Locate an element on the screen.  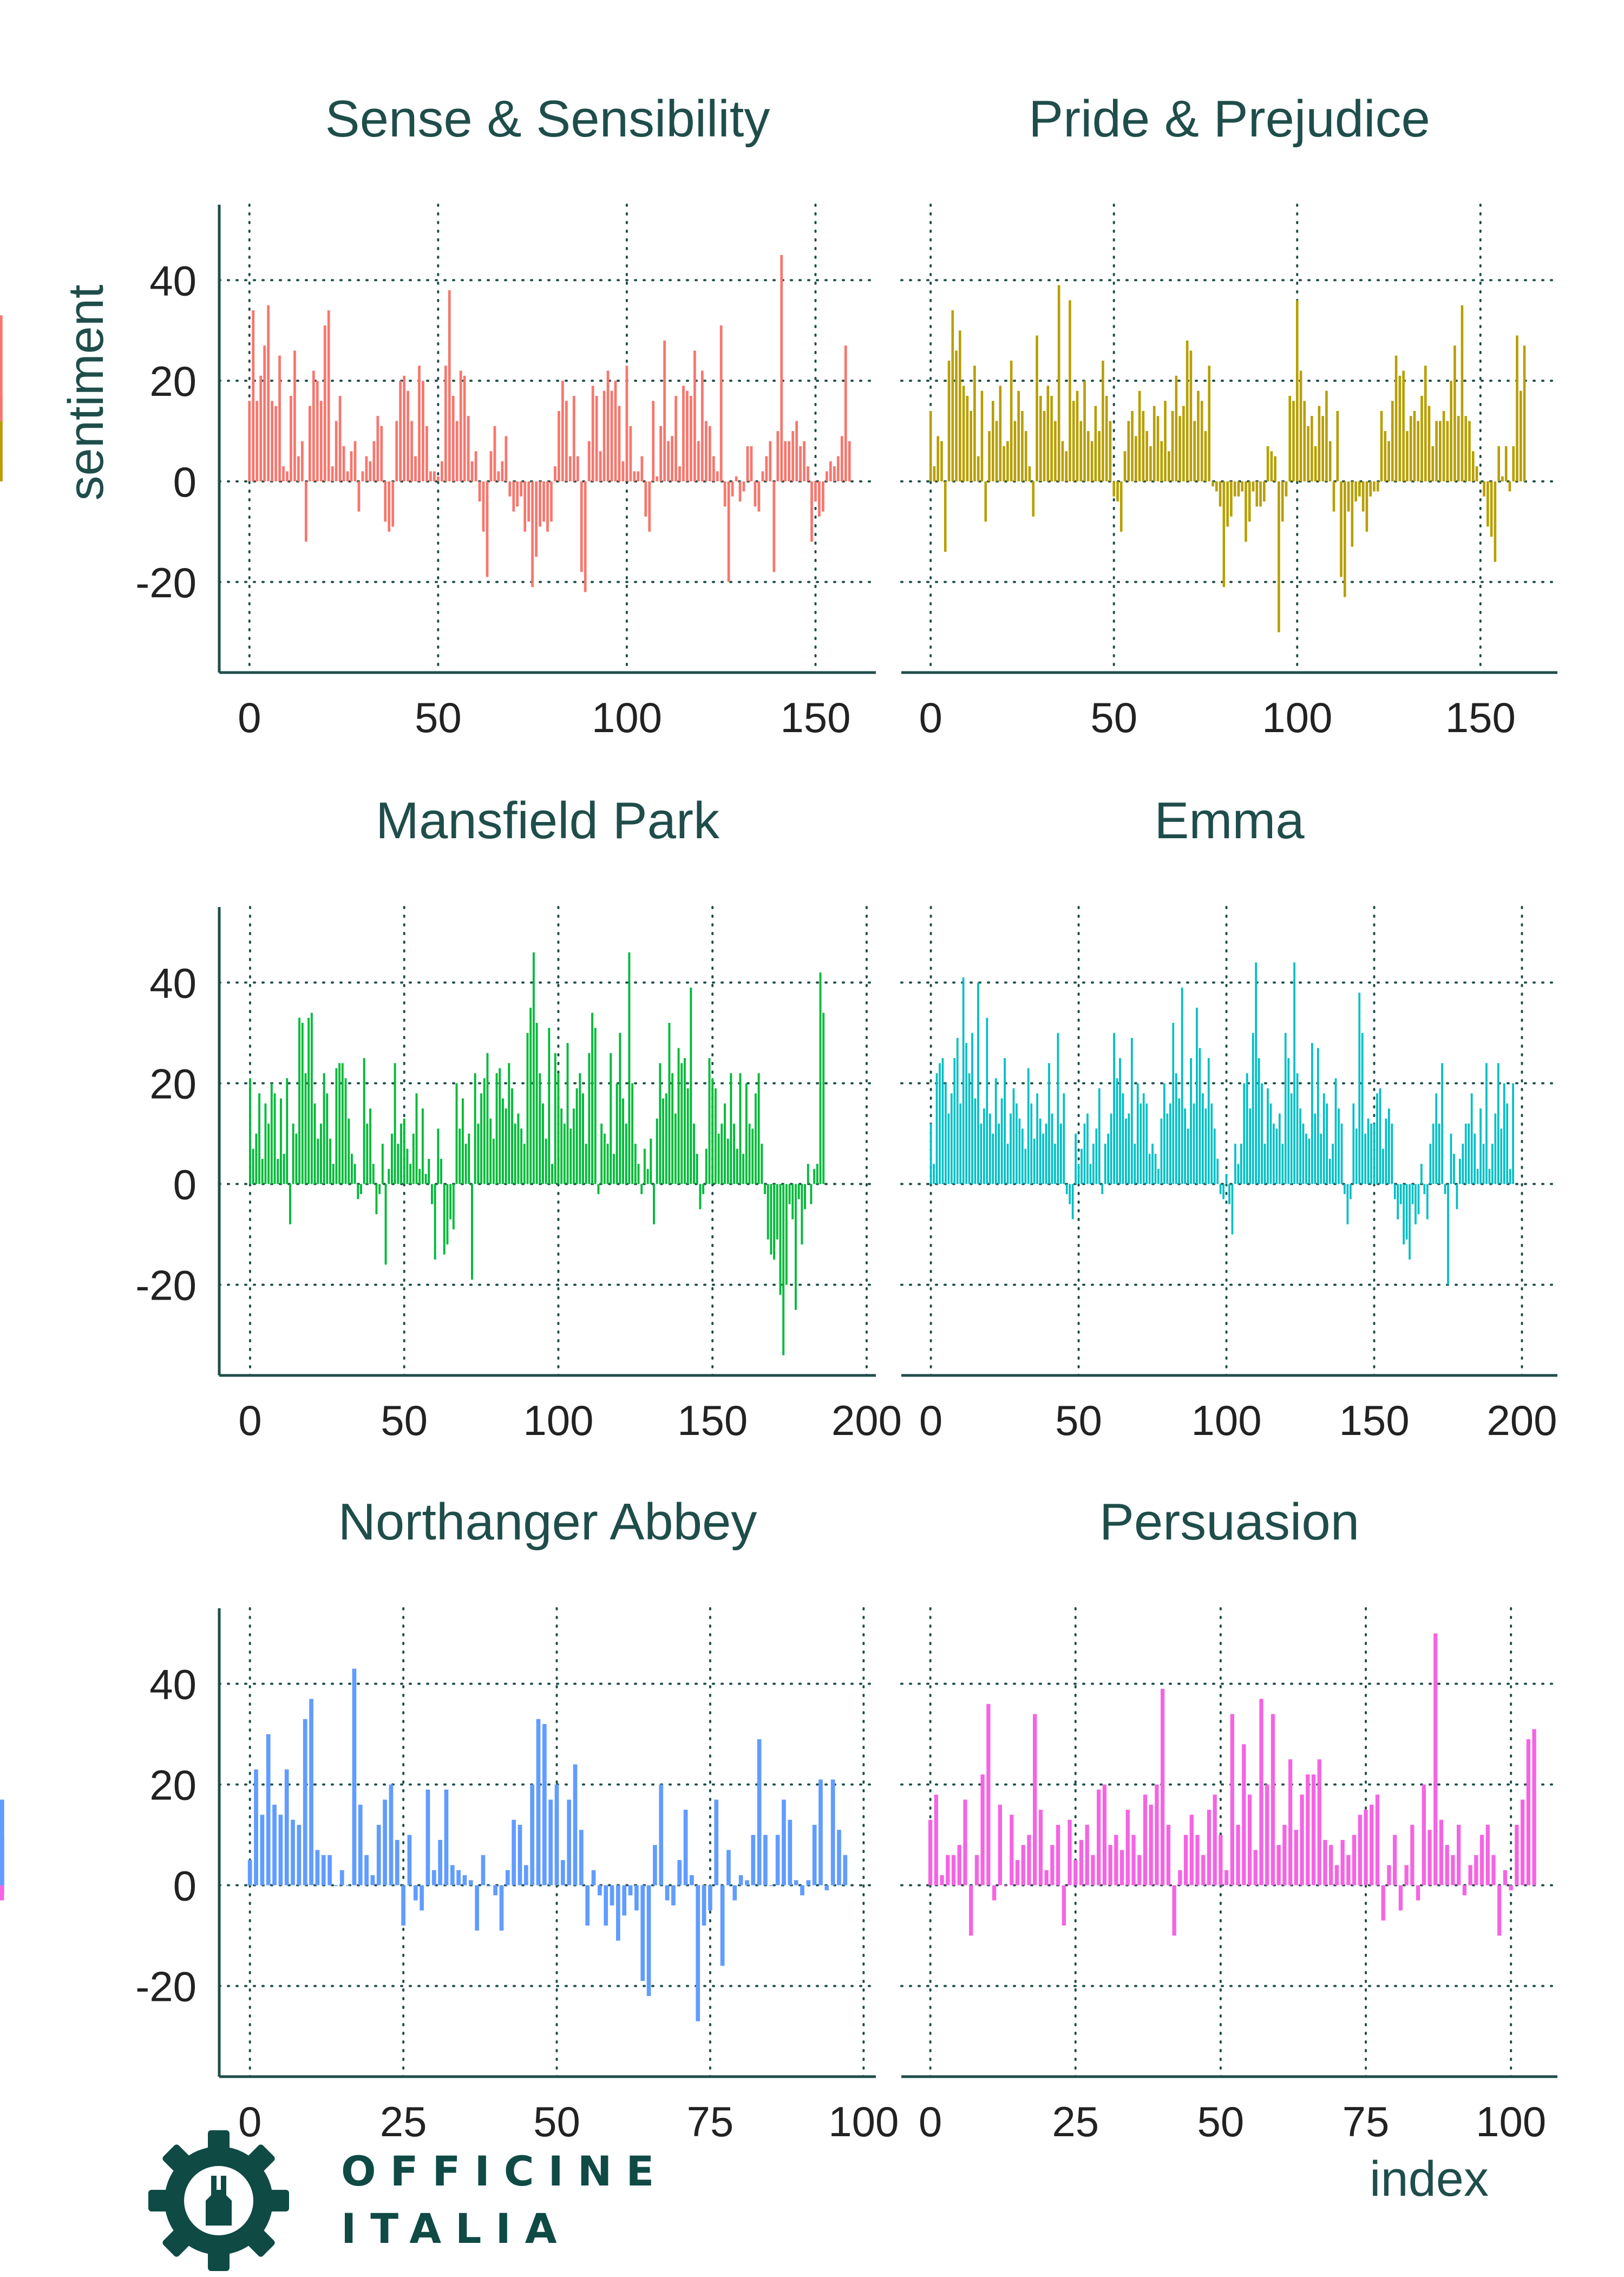
x-tick-label: 0 is located at coordinates (249, 1420).